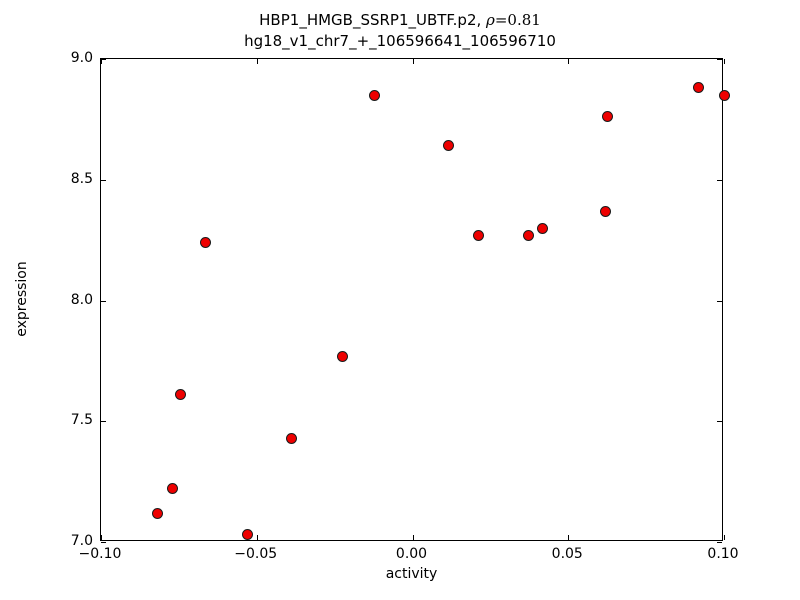  Describe the element at coordinates (400, 41) in the screenshot. I see `chart-title-line-2: hg18_v1_chr7_+_106596641_106596710` at that location.